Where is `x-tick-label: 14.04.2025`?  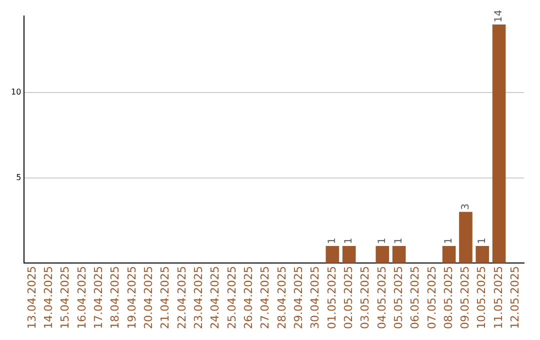
x-tick-label: 14.04.2025 is located at coordinates (49, 298).